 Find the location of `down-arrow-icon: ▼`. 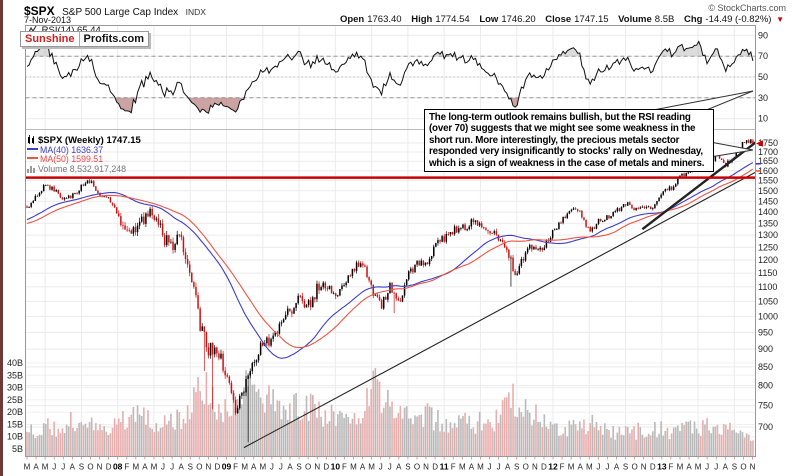

down-arrow-icon: ▼ is located at coordinates (780, 19).